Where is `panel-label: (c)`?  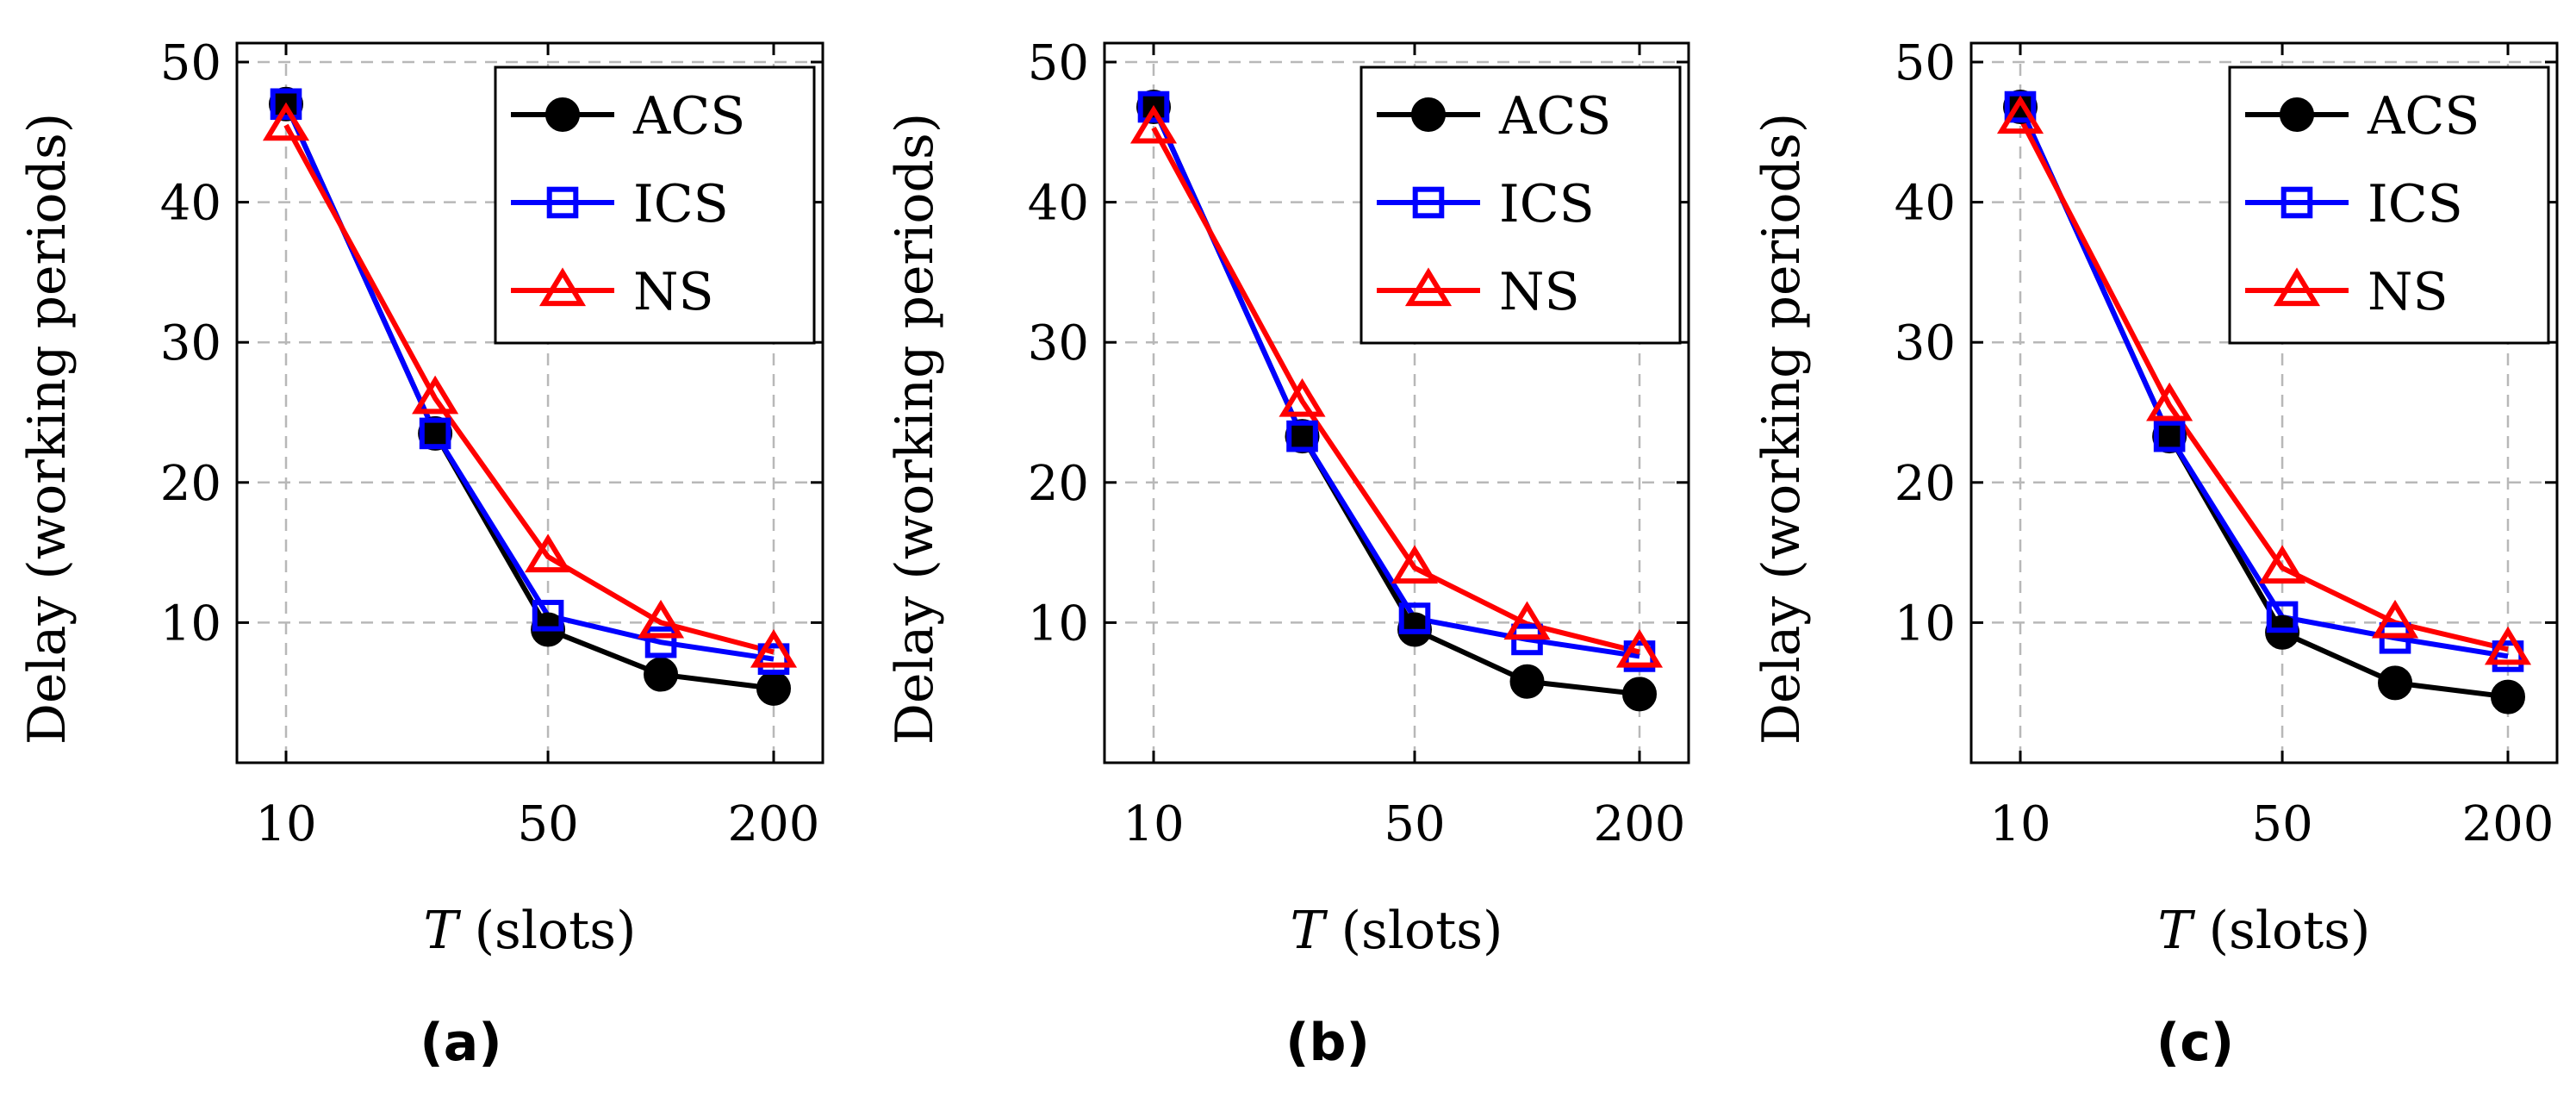 panel-label: (c) is located at coordinates (2195, 1043).